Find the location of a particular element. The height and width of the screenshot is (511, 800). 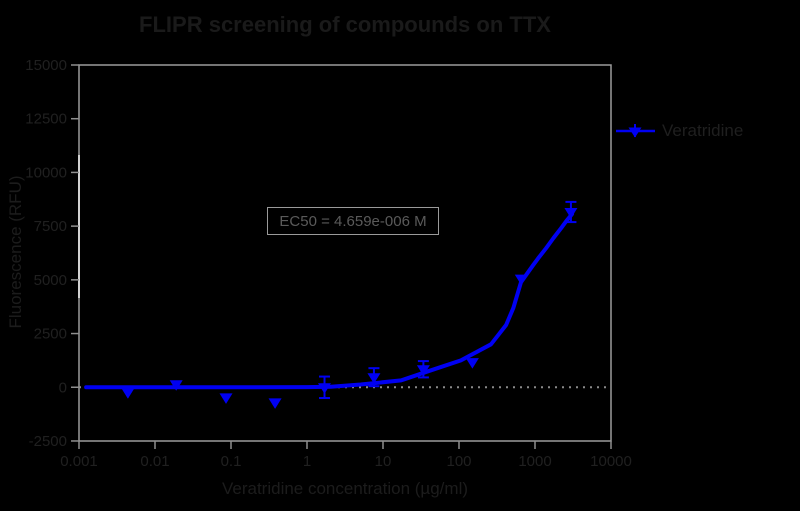

legend-series-label: Veratridine is located at coordinates (703, 130).